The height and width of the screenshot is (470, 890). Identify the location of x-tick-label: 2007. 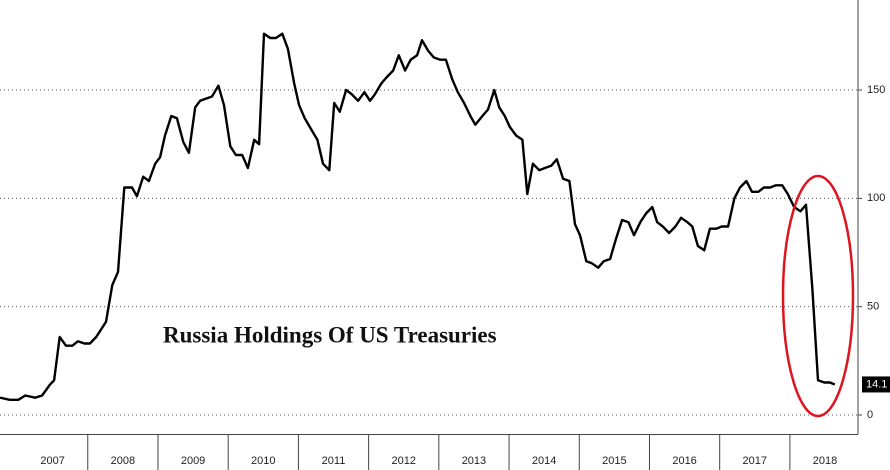
(52, 461).